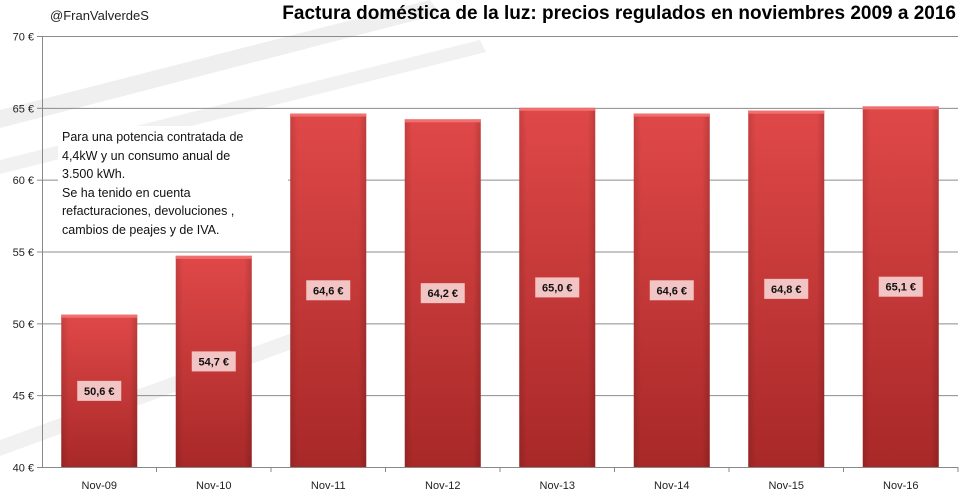 The width and height of the screenshot is (962, 498). I want to click on y-tick-label: 40 €, so click(23, 469).